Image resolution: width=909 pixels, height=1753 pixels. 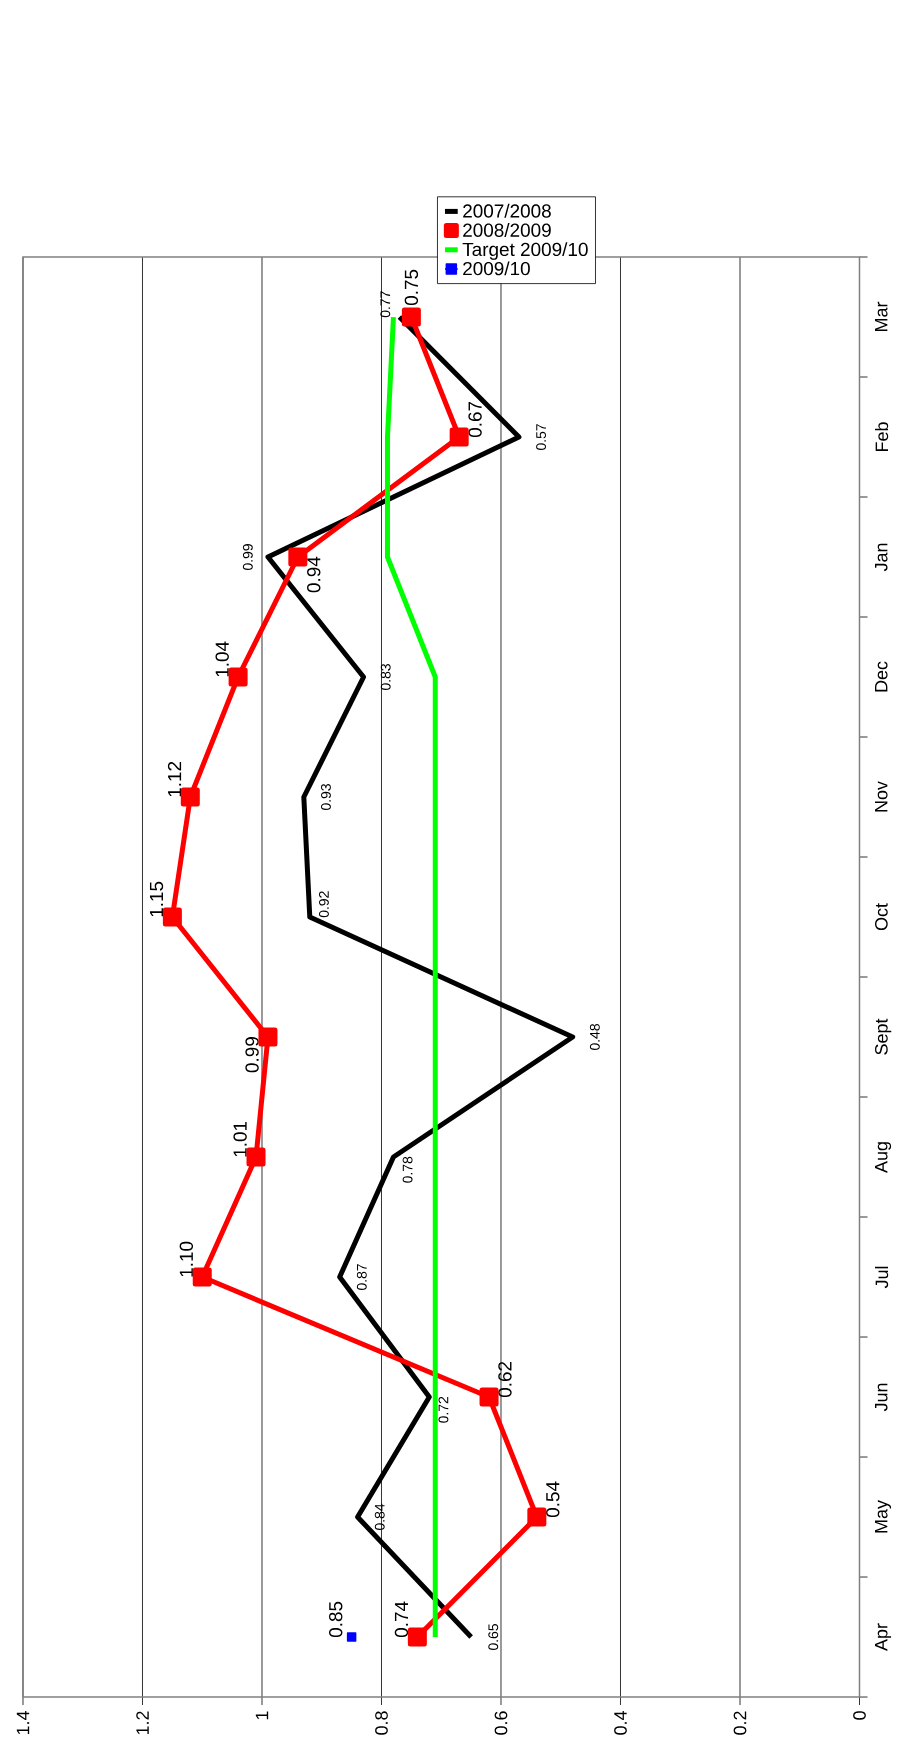 What do you see at coordinates (379, 1517) in the screenshot?
I see `data-label: 0.84` at bounding box center [379, 1517].